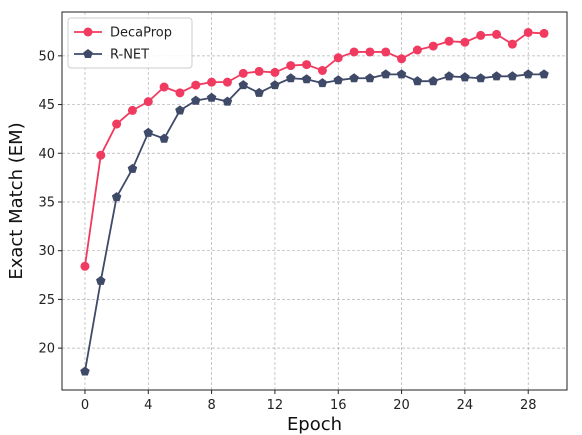 The height and width of the screenshot is (435, 582). I want to click on x-tick-label: 28, so click(528, 405).